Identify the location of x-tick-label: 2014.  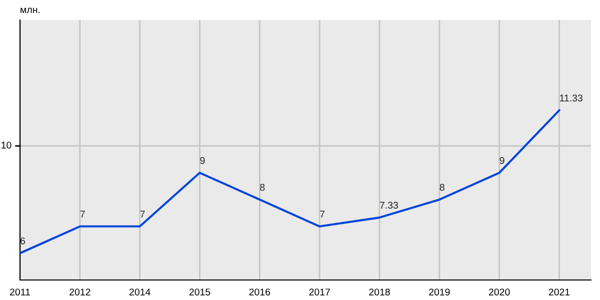
(140, 292).